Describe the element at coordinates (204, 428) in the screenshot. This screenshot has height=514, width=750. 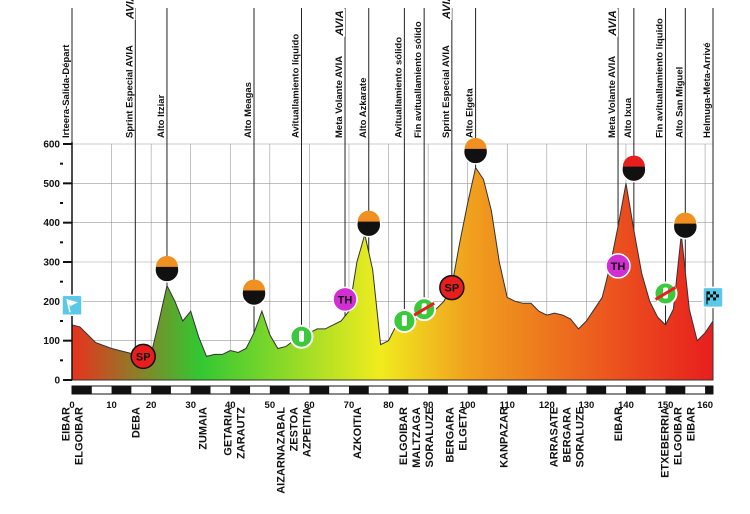
I see `place-label: ZUMAIA` at that location.